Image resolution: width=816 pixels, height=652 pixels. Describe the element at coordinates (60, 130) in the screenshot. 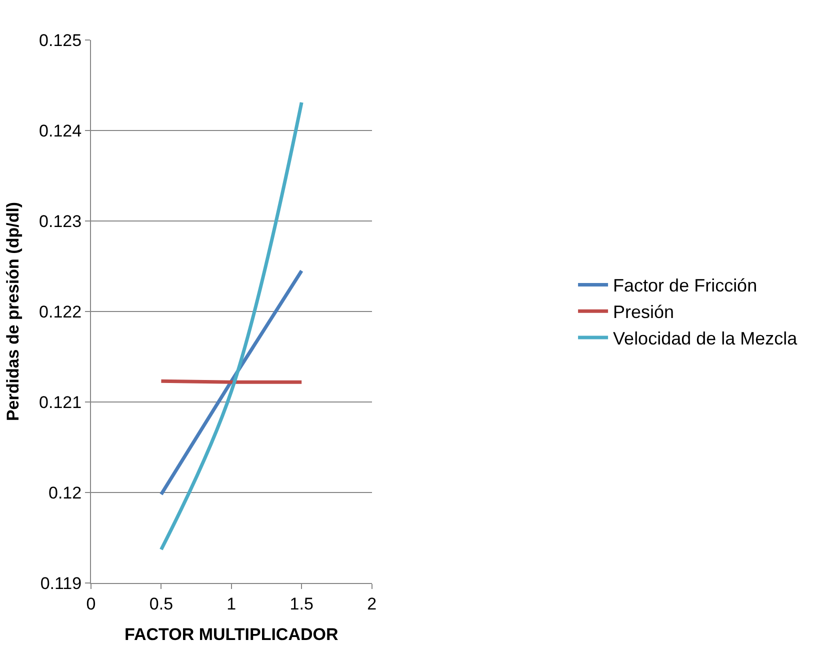

I see `y-tick-label: 0.124` at that location.